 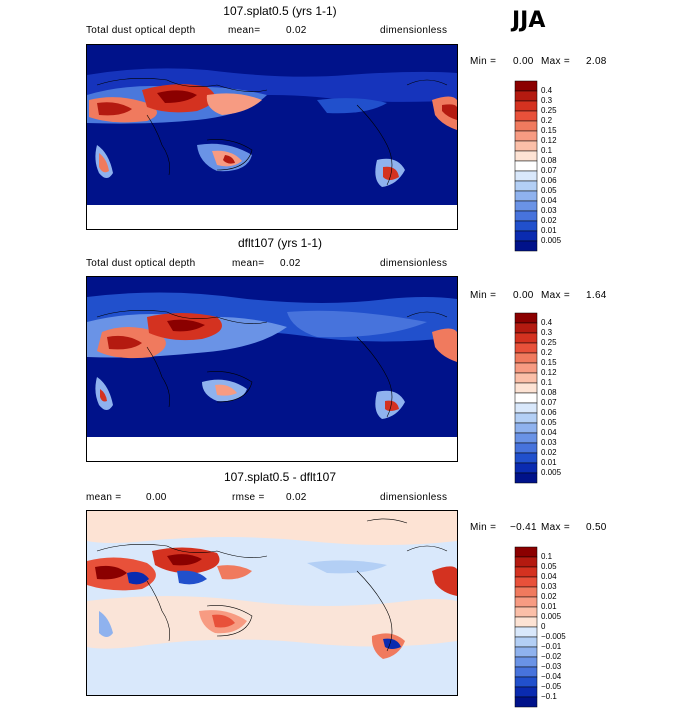 What do you see at coordinates (551, 616) in the screenshot?
I see `colorbar-3-tick-label: 0.005` at bounding box center [551, 616].